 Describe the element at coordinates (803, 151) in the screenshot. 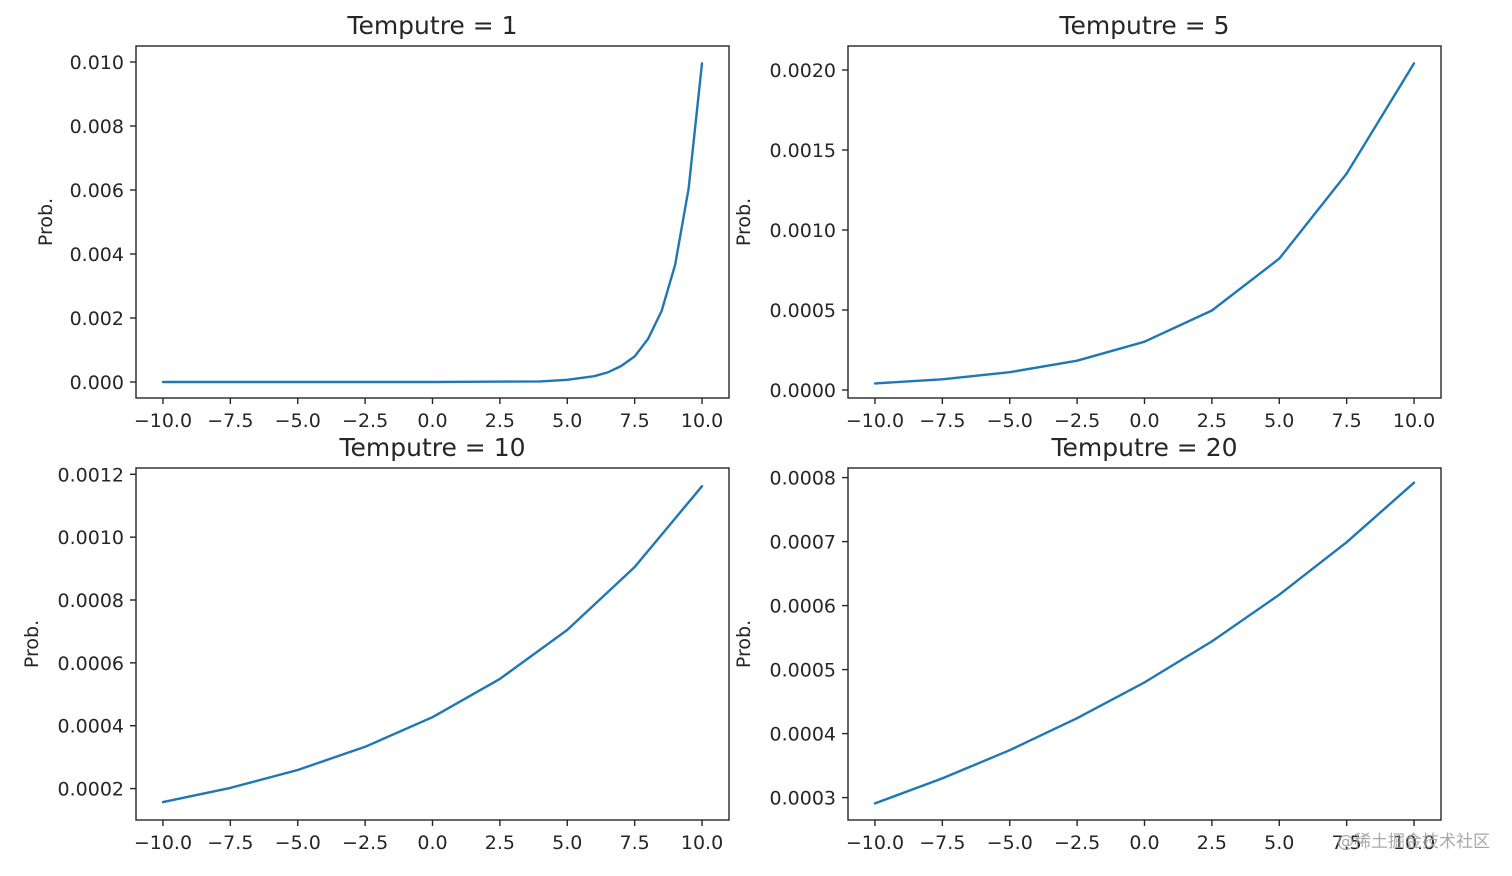

I see `y-tick-label: 0.0015` at that location.